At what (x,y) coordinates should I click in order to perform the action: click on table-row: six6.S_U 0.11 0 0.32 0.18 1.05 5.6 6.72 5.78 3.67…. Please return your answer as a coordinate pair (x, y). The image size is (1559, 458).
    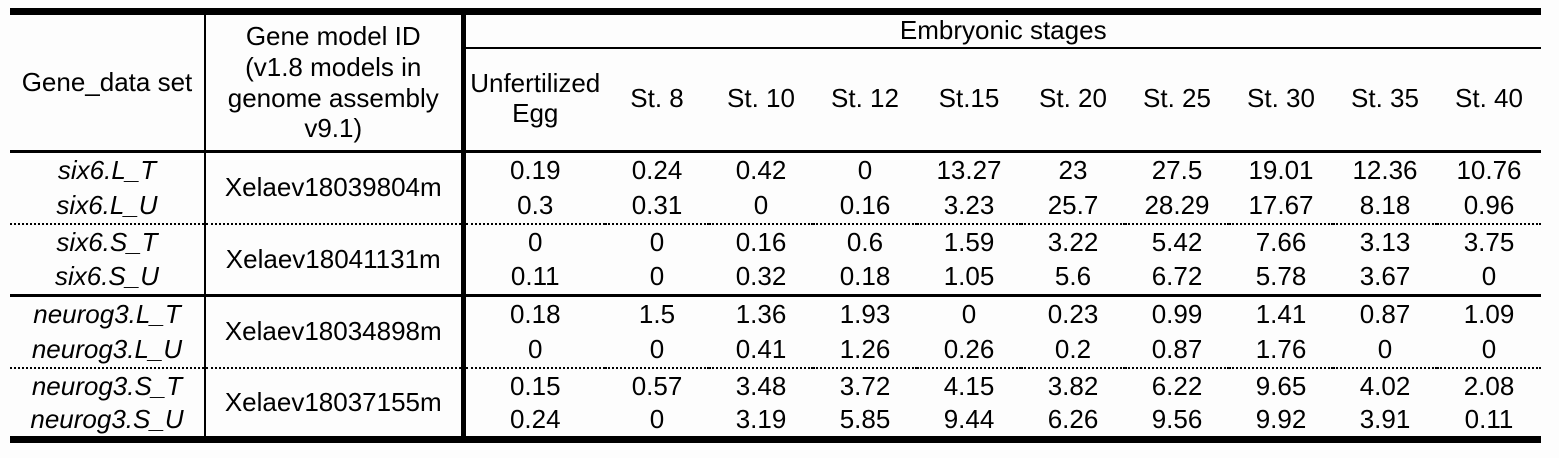
    Looking at the image, I should click on (775, 278).